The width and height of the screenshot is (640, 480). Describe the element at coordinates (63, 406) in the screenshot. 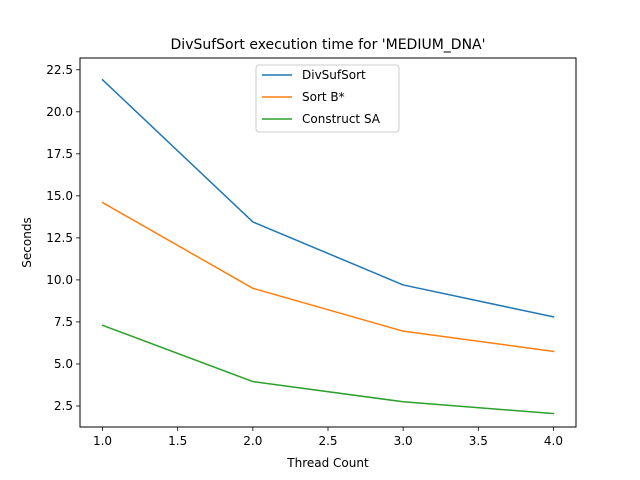

I see `y-tick-label: 2.5` at that location.